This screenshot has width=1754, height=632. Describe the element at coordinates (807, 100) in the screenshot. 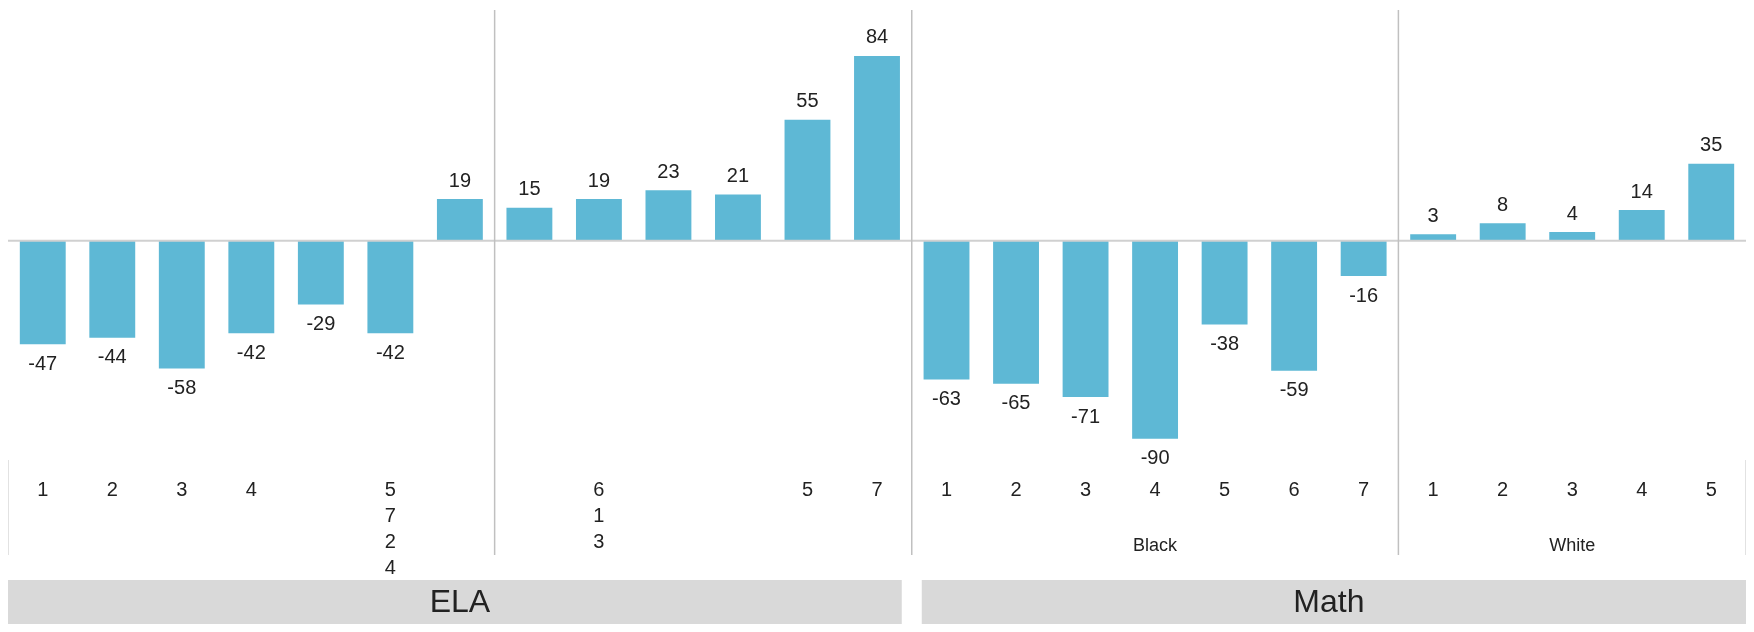

I see `data-label: 55` at that location.